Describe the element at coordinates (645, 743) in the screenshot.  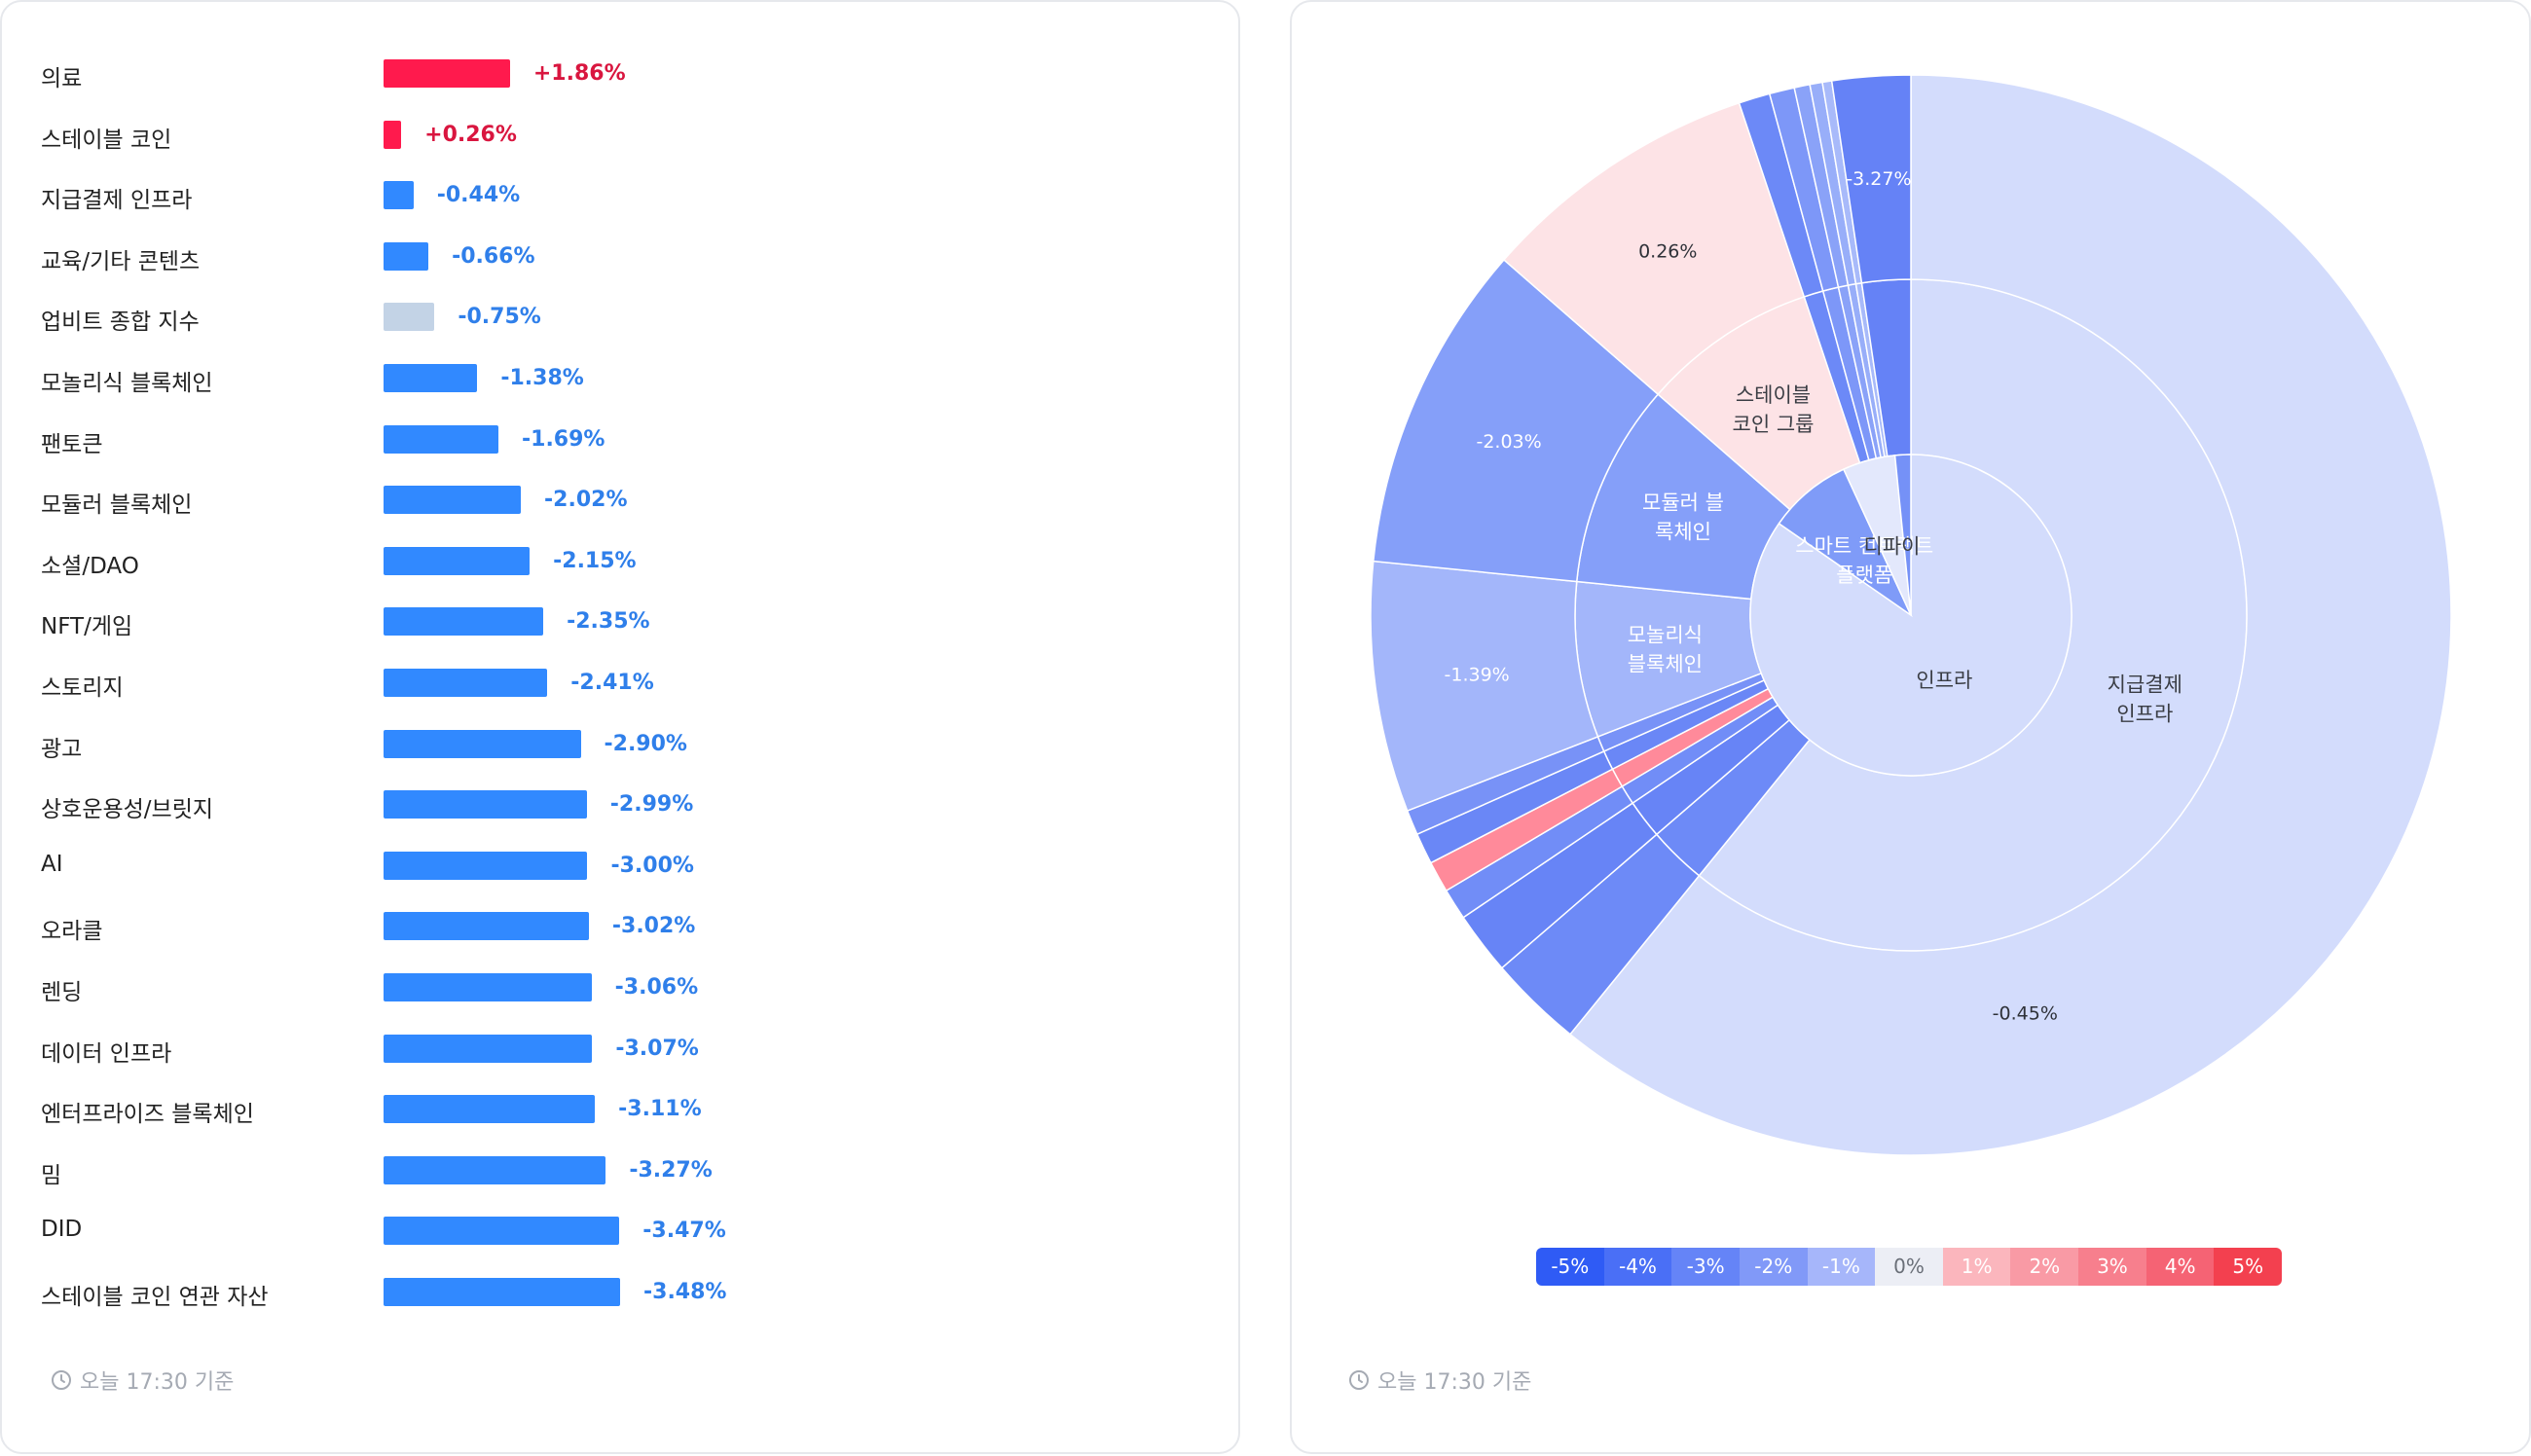
I see `bar-value-label: -2.90%` at that location.